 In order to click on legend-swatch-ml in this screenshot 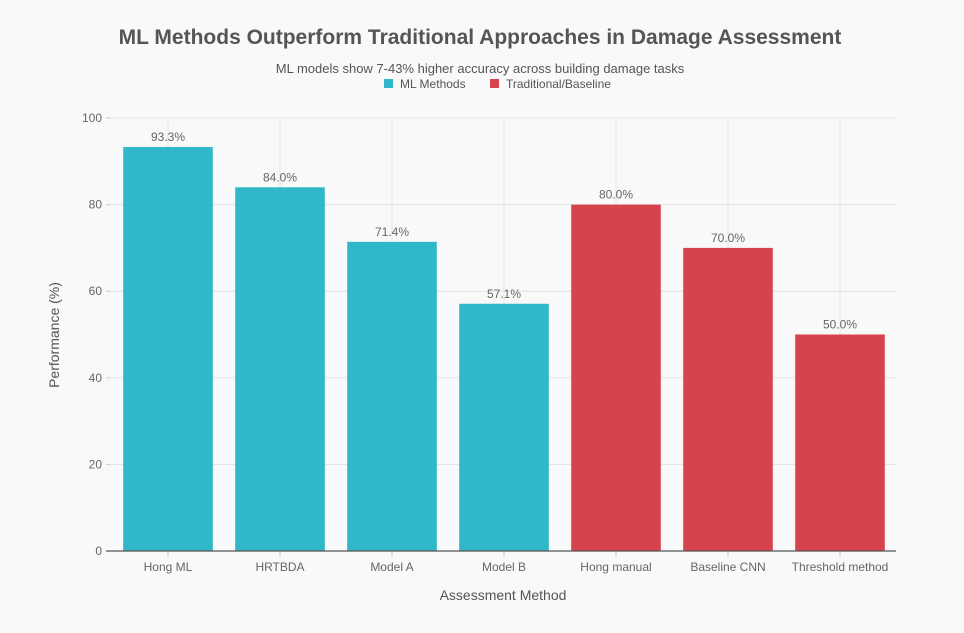, I will do `click(388, 83)`.